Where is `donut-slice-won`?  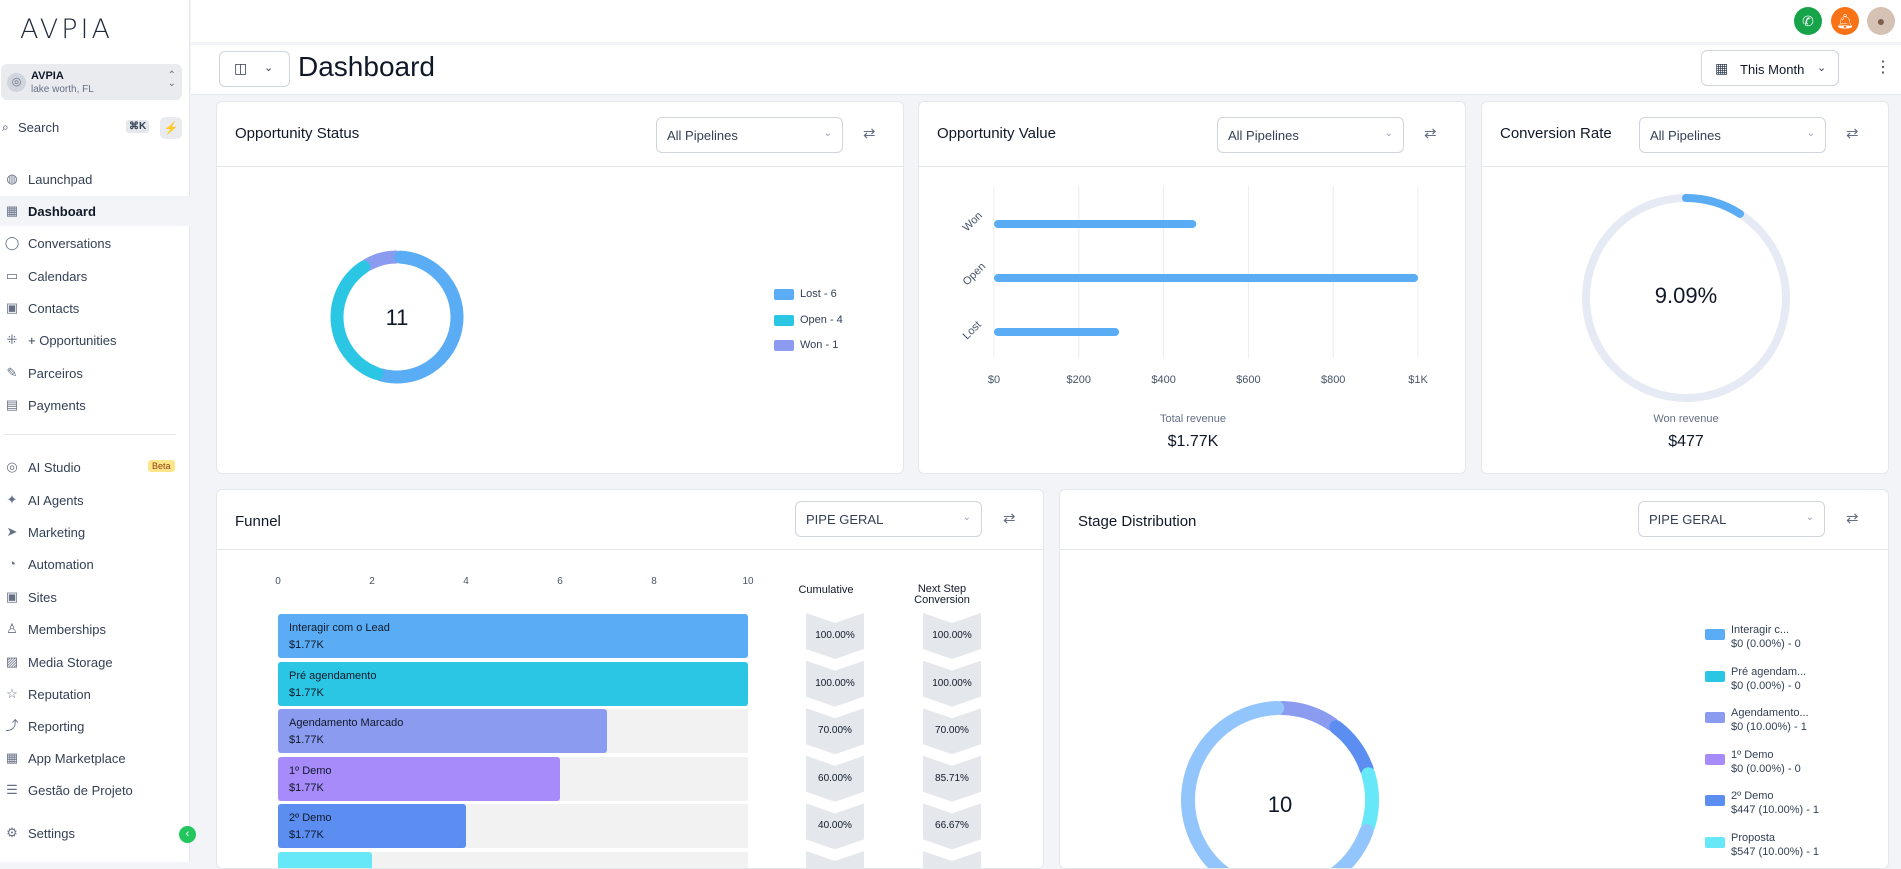
donut-slice-won is located at coordinates (382, 261).